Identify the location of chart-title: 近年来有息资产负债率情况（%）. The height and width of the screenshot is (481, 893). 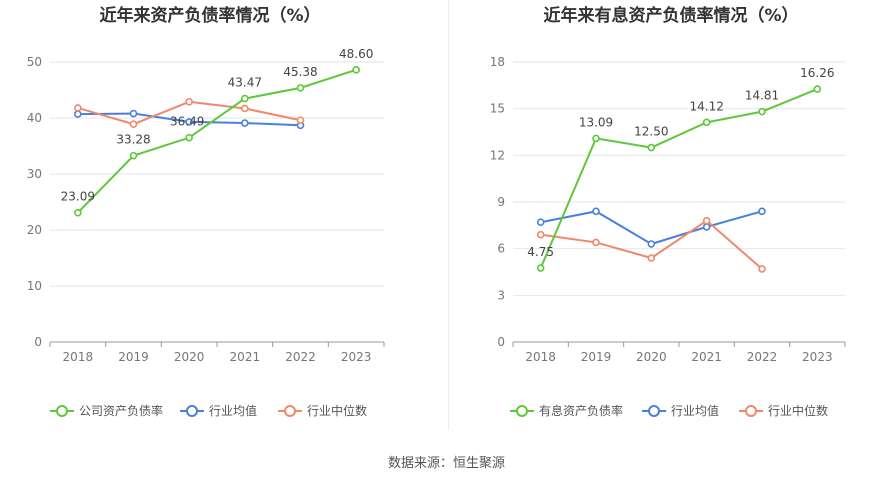
(670, 15).